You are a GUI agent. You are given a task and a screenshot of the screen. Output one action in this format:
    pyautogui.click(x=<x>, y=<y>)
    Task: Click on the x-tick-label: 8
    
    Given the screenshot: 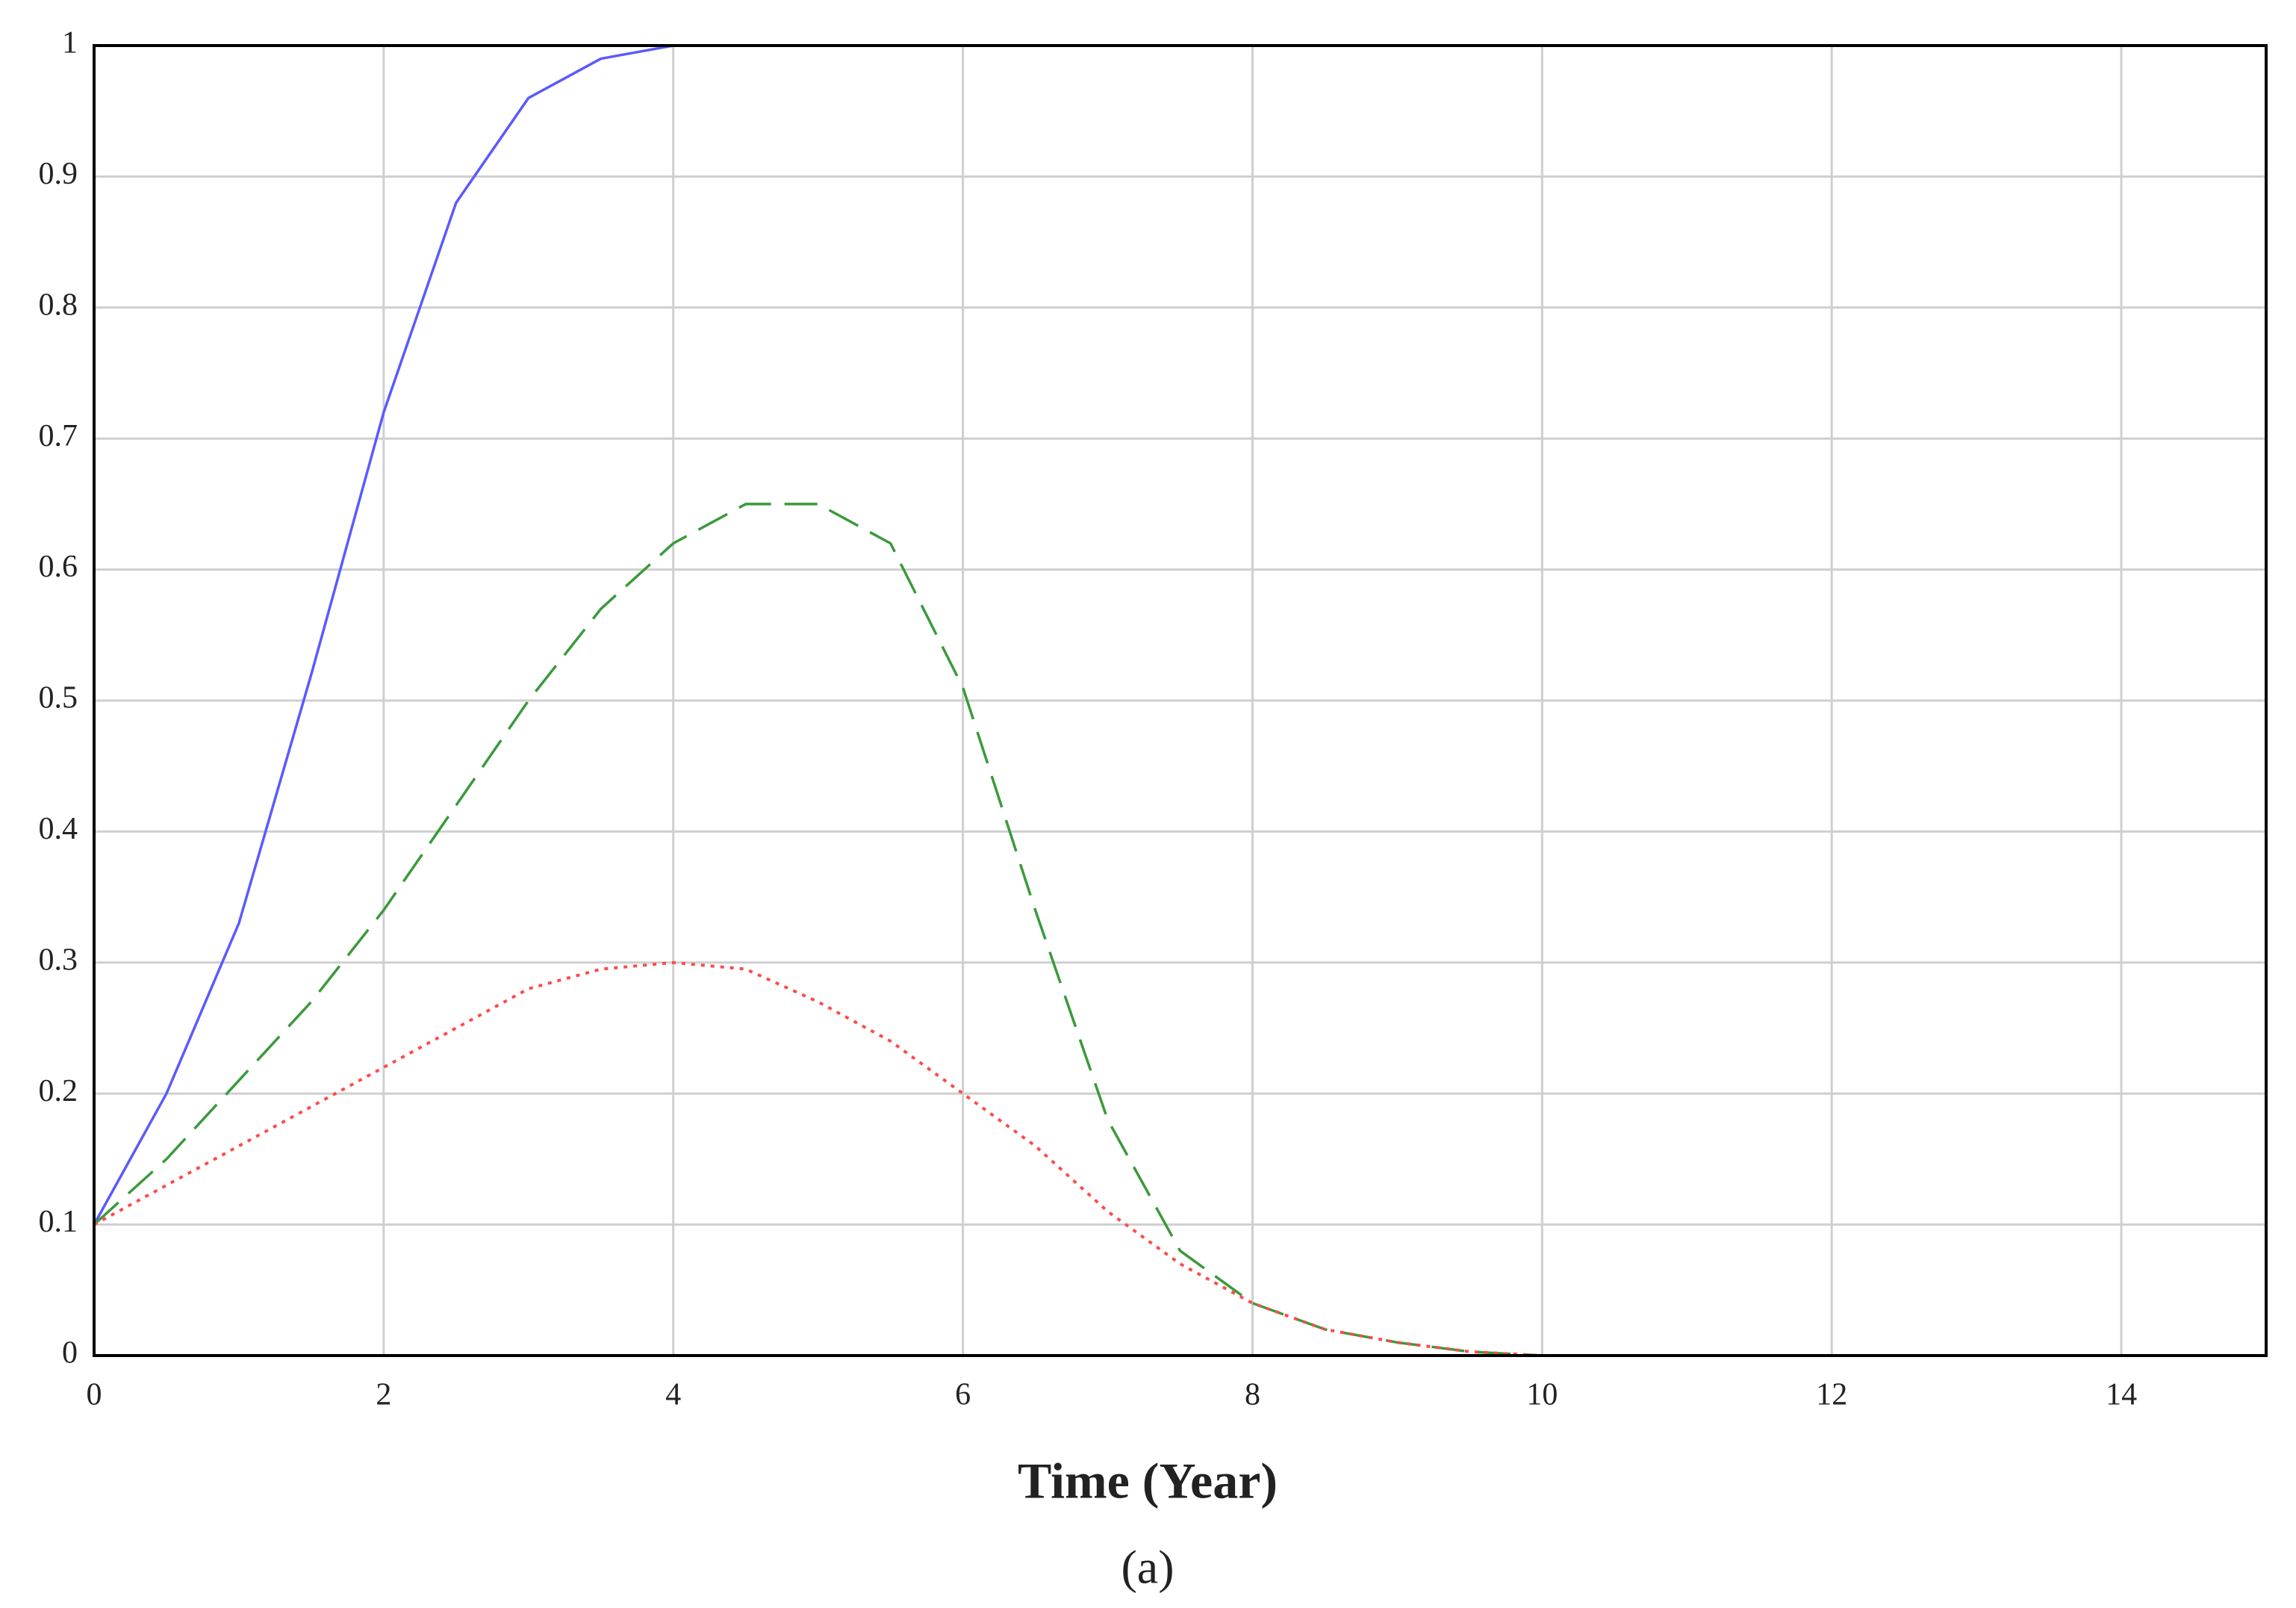 What is the action you would take?
    pyautogui.click(x=1252, y=1395)
    